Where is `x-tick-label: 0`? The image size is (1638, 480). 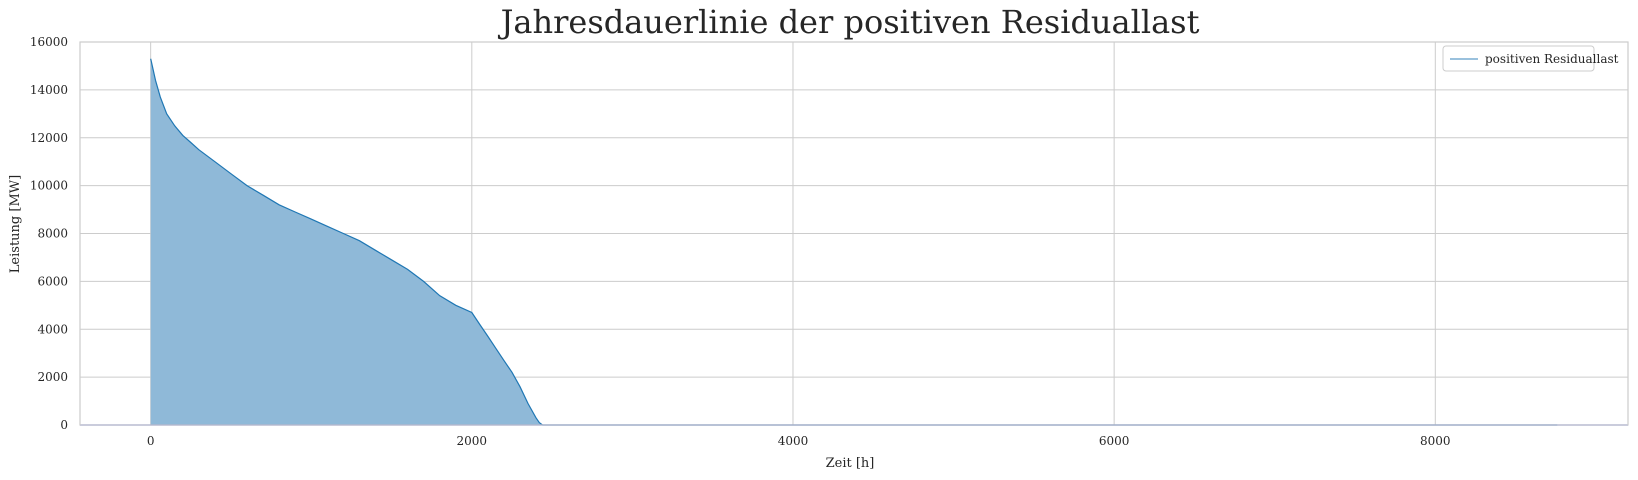
x-tick-label: 0 is located at coordinates (151, 441).